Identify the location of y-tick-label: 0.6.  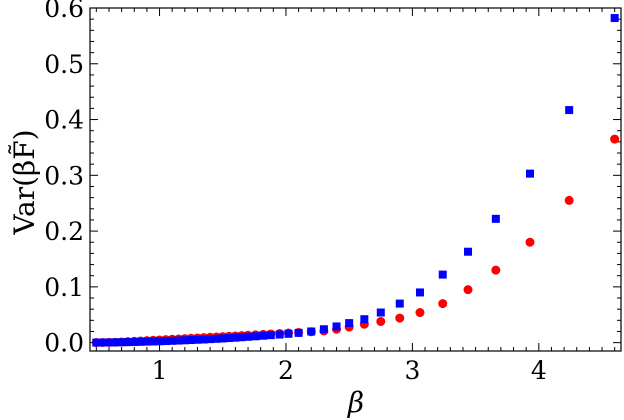
(64, 11).